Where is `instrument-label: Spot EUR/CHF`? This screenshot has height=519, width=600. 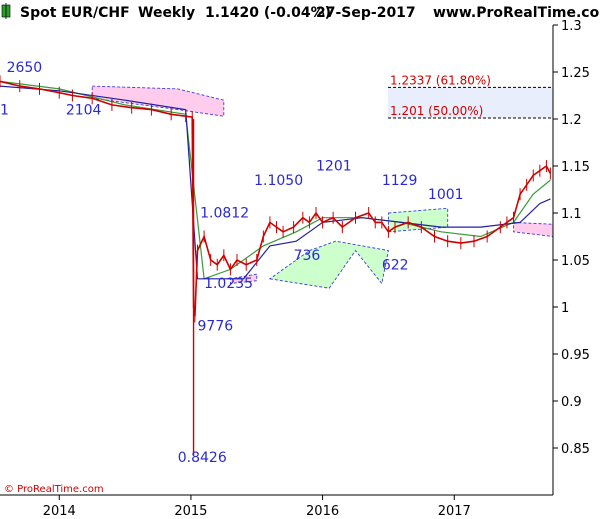 instrument-label: Spot EUR/CHF is located at coordinates (75, 13).